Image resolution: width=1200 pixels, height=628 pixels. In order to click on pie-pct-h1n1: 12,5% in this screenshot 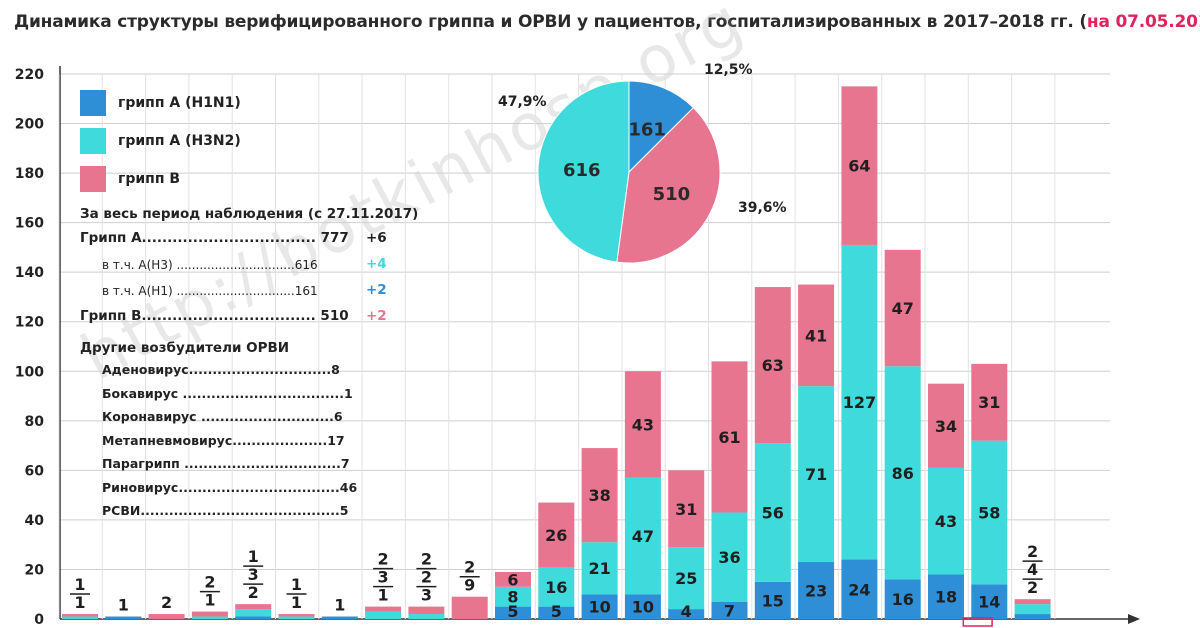, I will do `click(728, 70)`.